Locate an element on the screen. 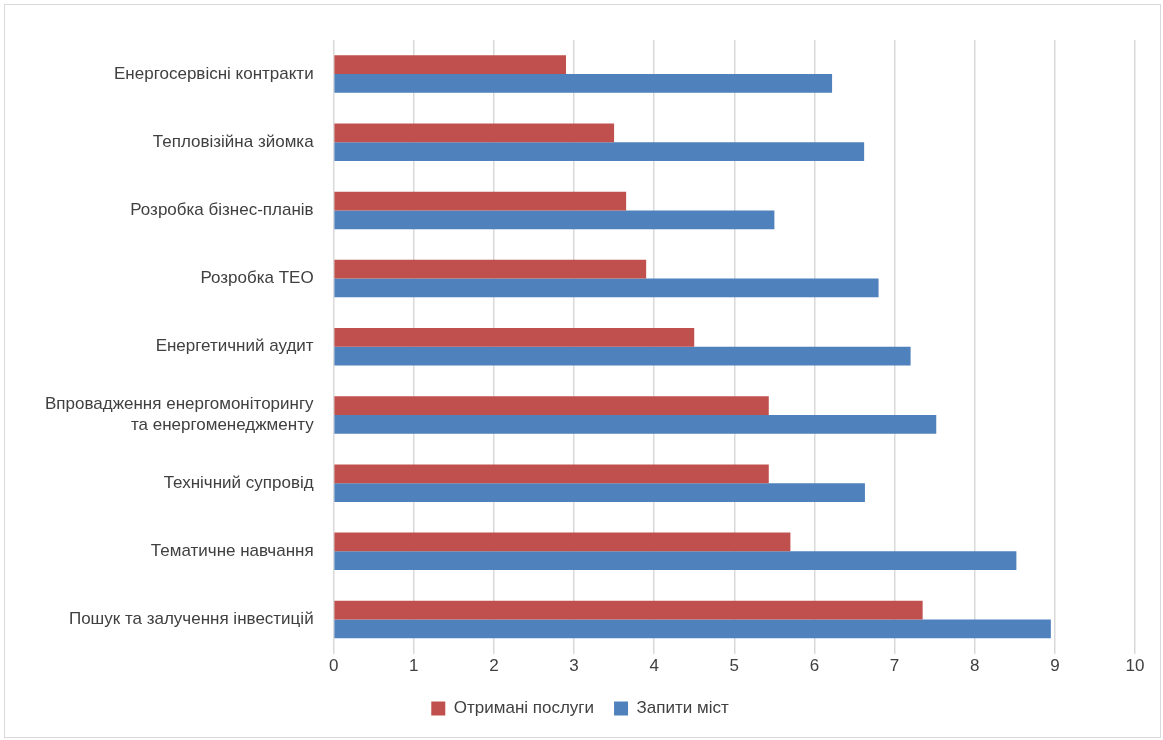 This screenshot has width=1163, height=740. x-tick-label: 7 is located at coordinates (894, 666).